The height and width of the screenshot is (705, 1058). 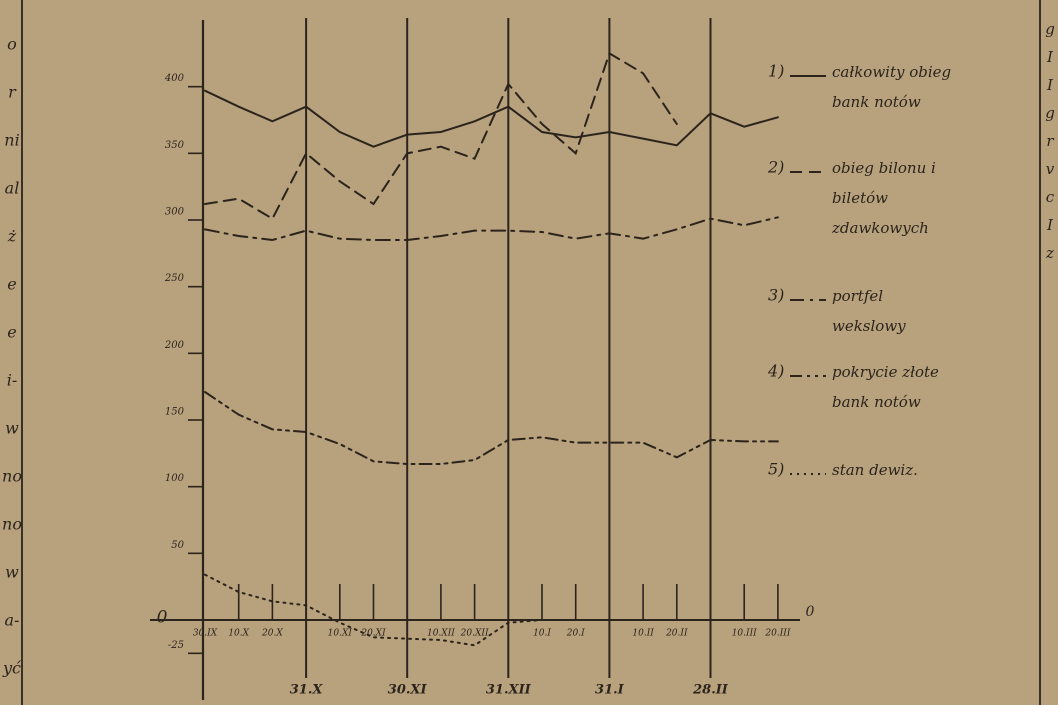 What do you see at coordinates (175, 212) in the screenshot?
I see `y-tick-label: 300` at bounding box center [175, 212].